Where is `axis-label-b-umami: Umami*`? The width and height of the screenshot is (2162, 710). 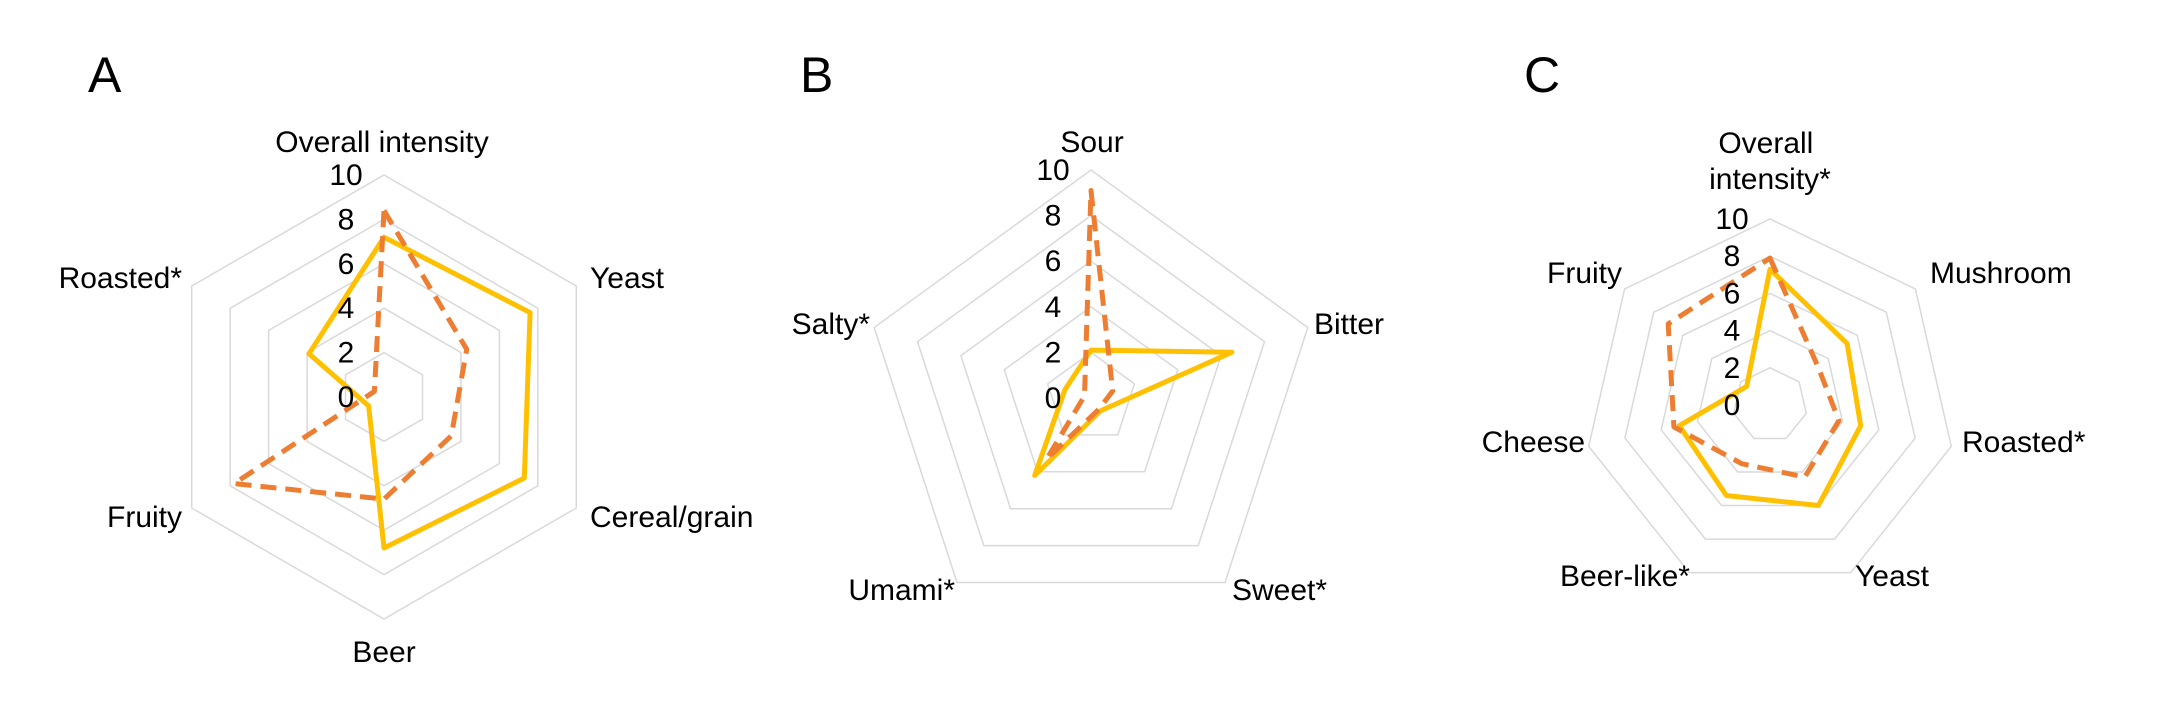
axis-label-b-umami: Umami* is located at coordinates (901, 590).